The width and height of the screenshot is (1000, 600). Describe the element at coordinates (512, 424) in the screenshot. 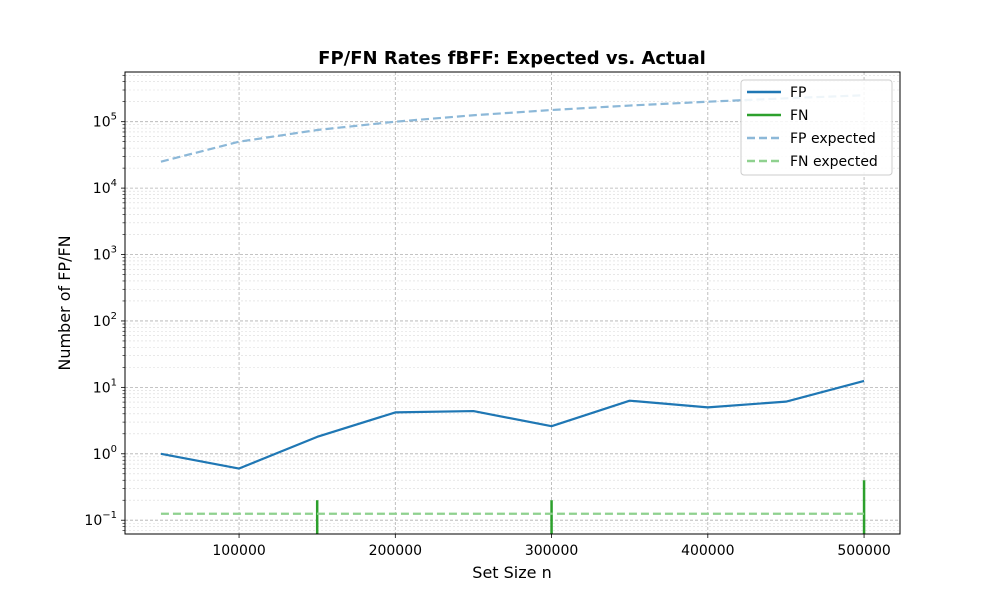

I see `series-line-fp` at that location.